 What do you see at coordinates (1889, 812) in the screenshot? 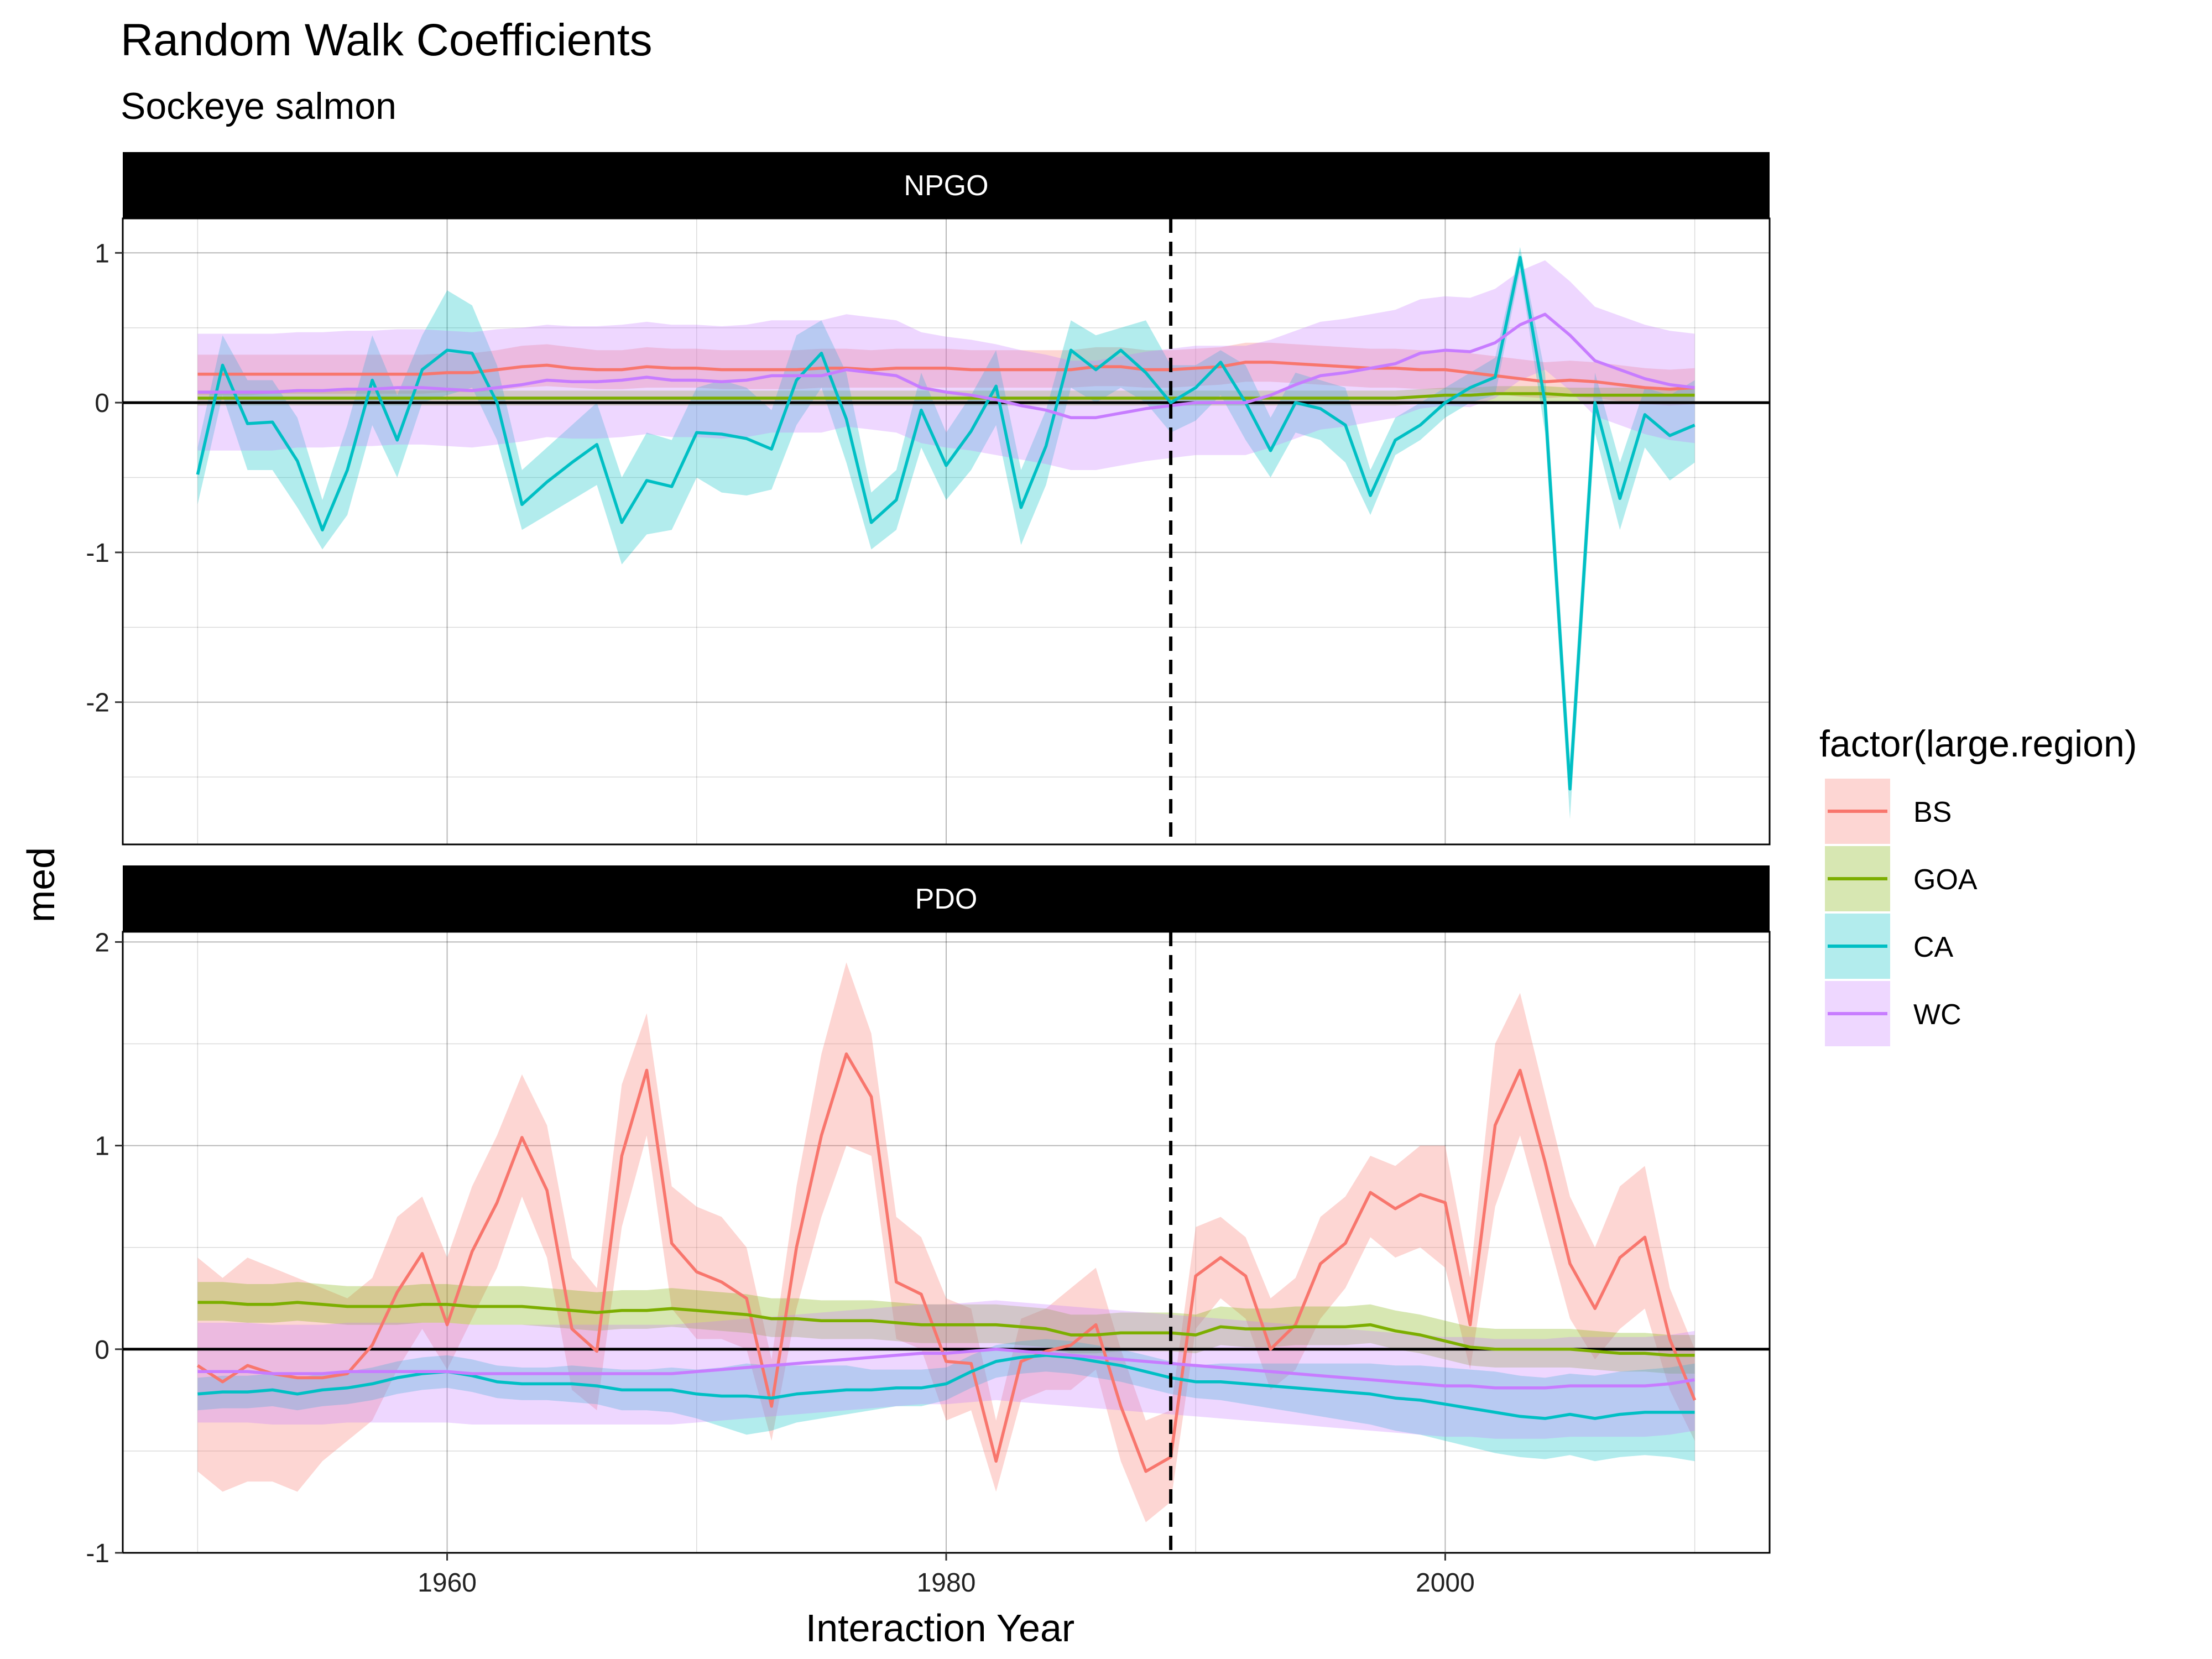
I see `legend-item-bs: BS` at bounding box center [1889, 812].